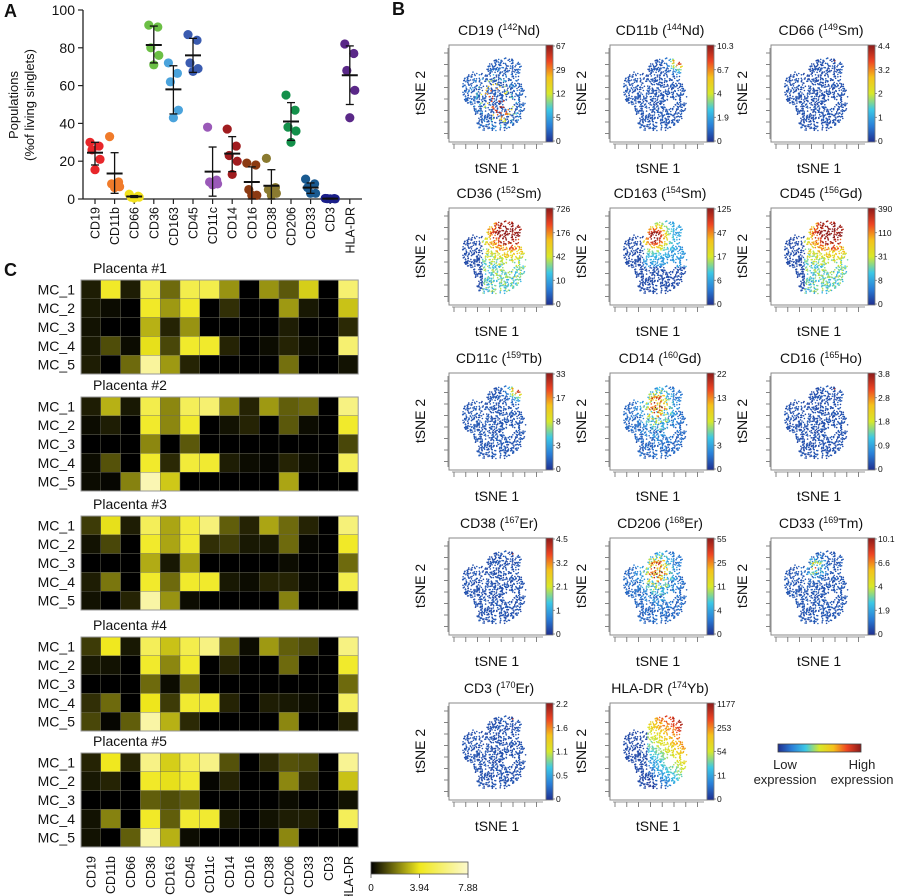 This screenshot has width=900, height=896. I want to click on isotope-mass: 142, so click(509, 27).